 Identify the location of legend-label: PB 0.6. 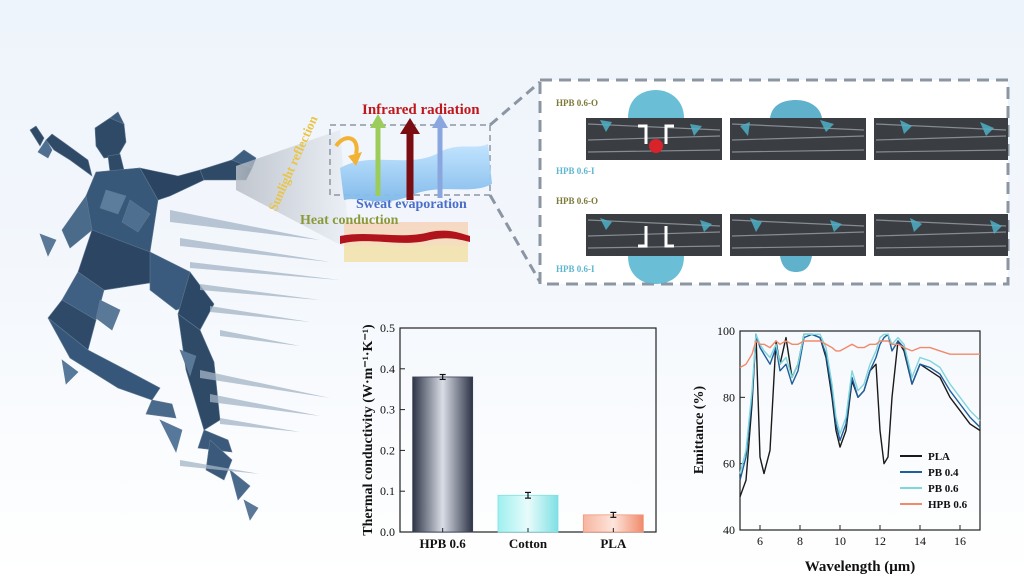
(943, 489).